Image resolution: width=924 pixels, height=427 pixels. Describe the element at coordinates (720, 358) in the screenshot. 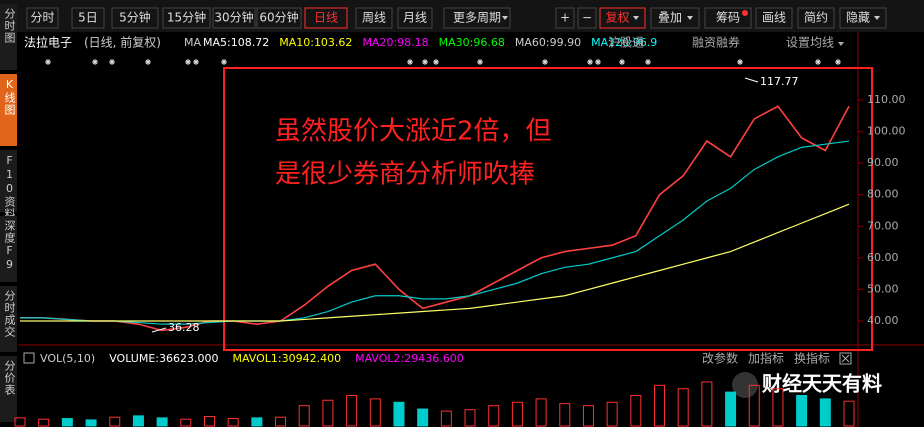

I see `panel-link: 改参数` at that location.